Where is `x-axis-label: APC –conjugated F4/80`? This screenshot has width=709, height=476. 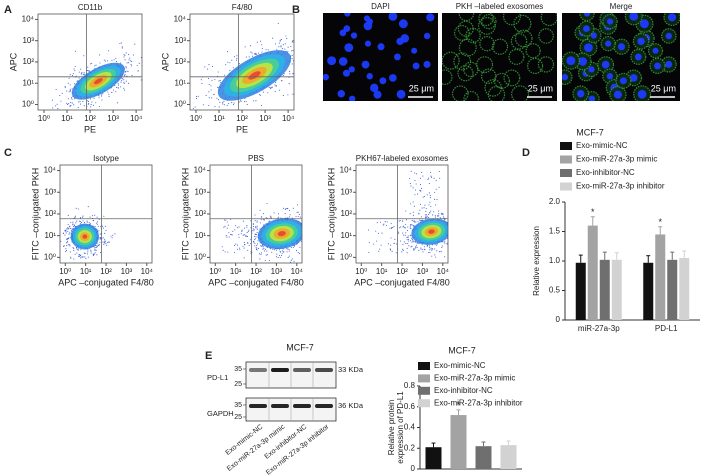 x-axis-label: APC –conjugated F4/80 is located at coordinates (106, 282).